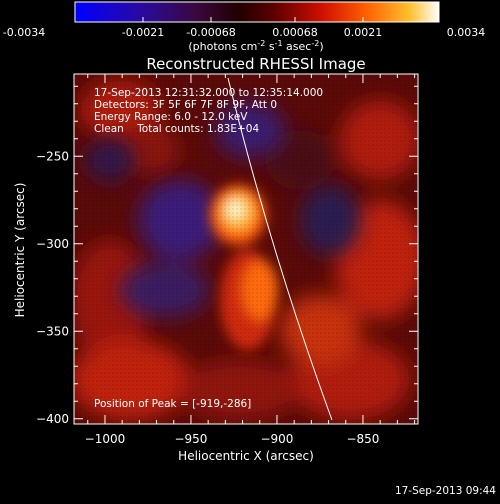 Image resolution: width=500 pixels, height=504 pixels. Describe the element at coordinates (52, 287) in the screenshot. I see `y-axis-tick-labels: −250 −300 −350 −400` at that location.